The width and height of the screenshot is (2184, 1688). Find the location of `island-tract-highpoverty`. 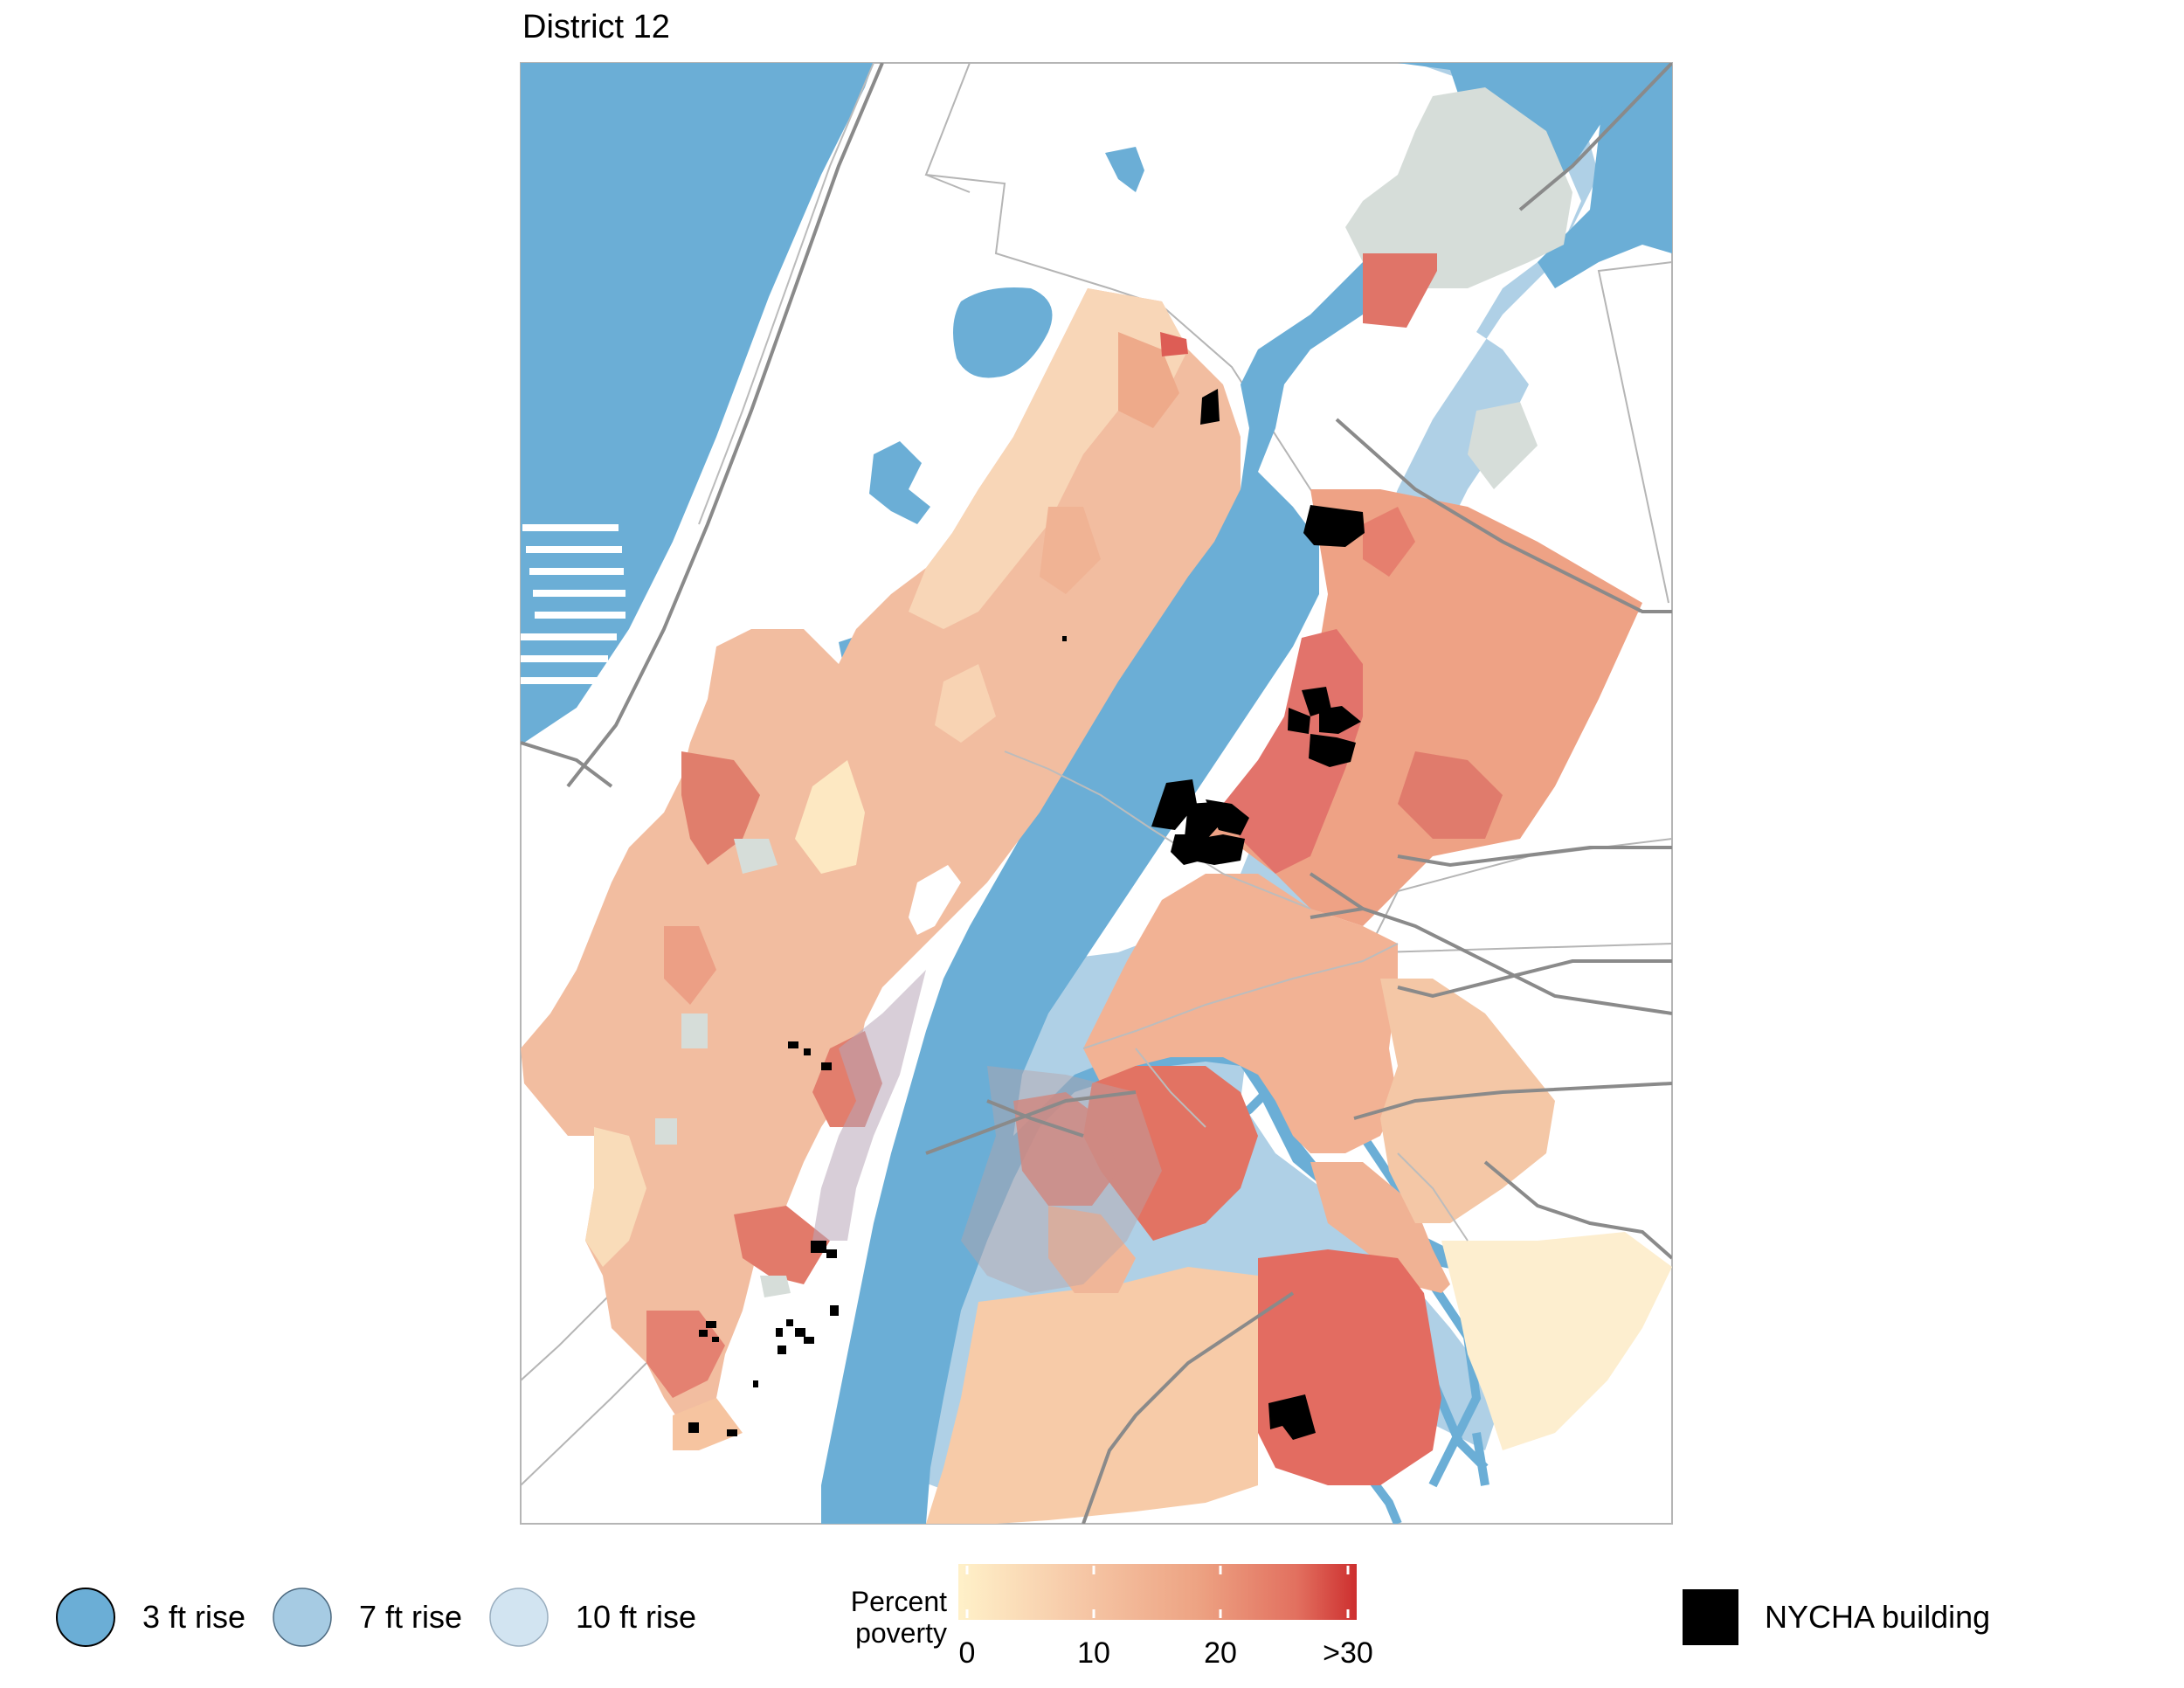

island-tract-highpoverty is located at coordinates (1400, 290).